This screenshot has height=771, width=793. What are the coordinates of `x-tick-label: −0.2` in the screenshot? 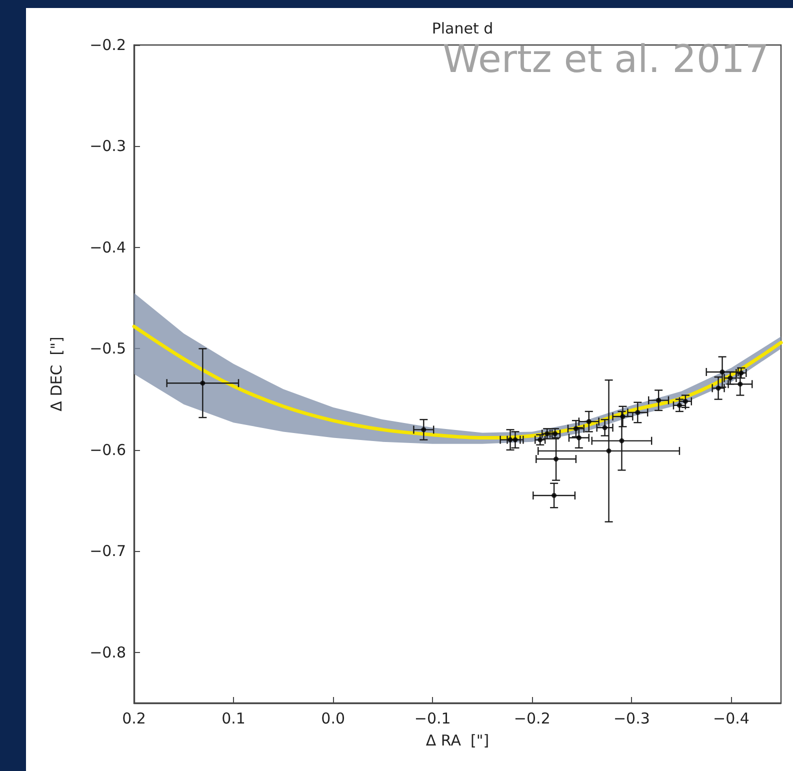 It's located at (532, 719).